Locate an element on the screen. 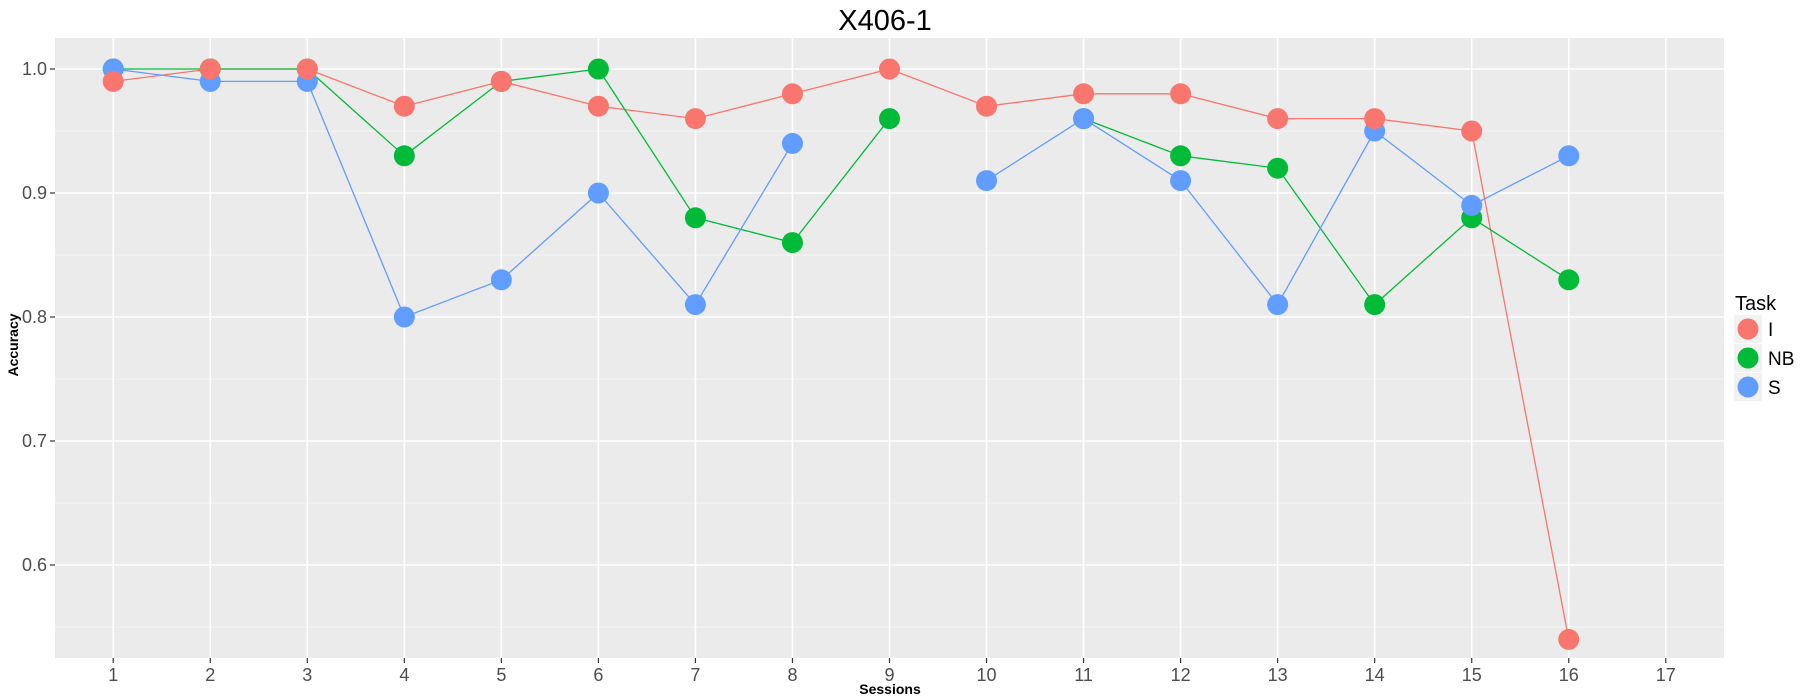 The image size is (1800, 700). x-tick-label: 5 is located at coordinates (501, 675).